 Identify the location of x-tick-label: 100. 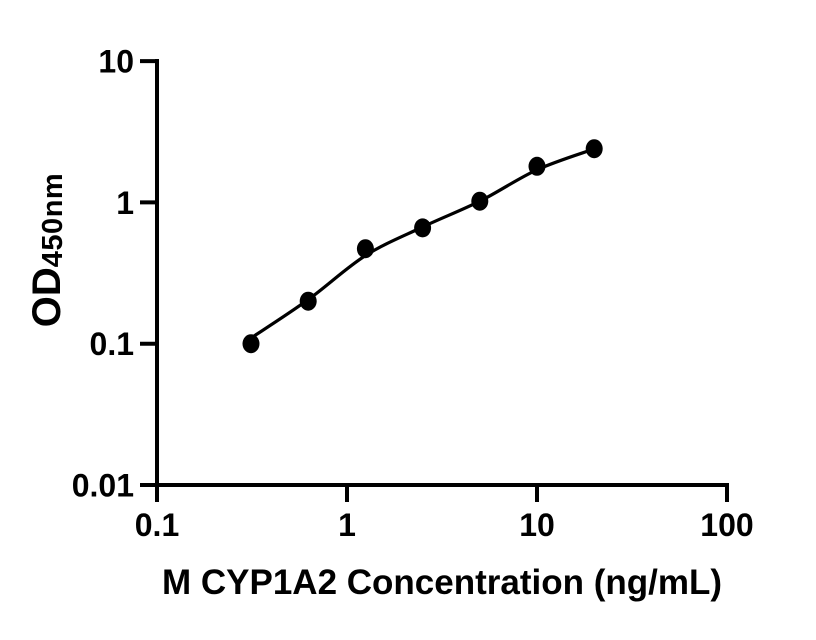
(726, 525).